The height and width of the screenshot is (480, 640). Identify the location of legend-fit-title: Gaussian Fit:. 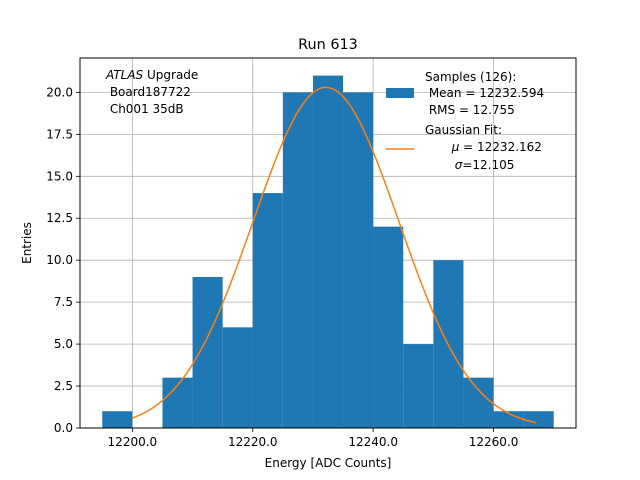
(463, 130).